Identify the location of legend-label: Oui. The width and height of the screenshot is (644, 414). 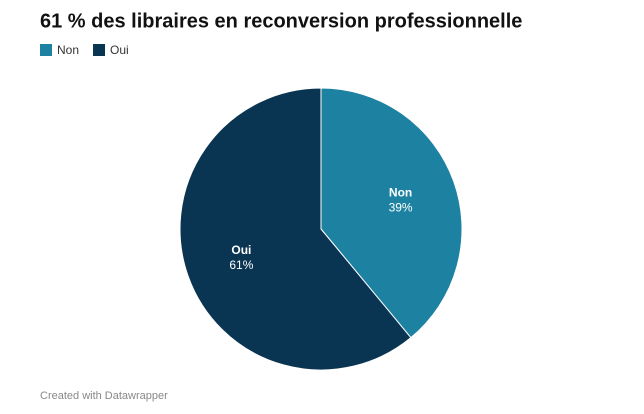
(119, 50).